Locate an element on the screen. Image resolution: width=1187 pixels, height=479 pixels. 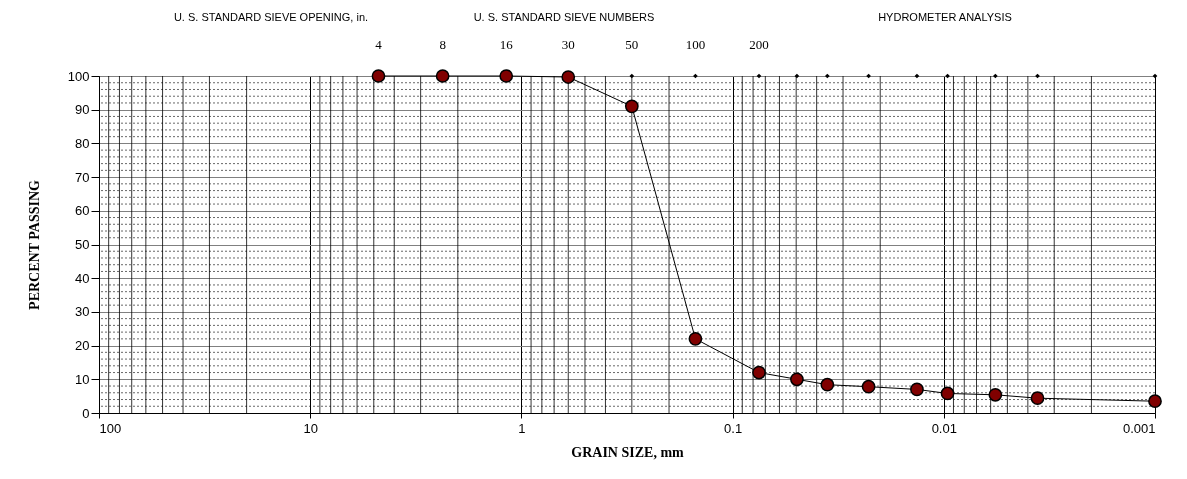
y-tick-label: 80 is located at coordinates (82, 143).